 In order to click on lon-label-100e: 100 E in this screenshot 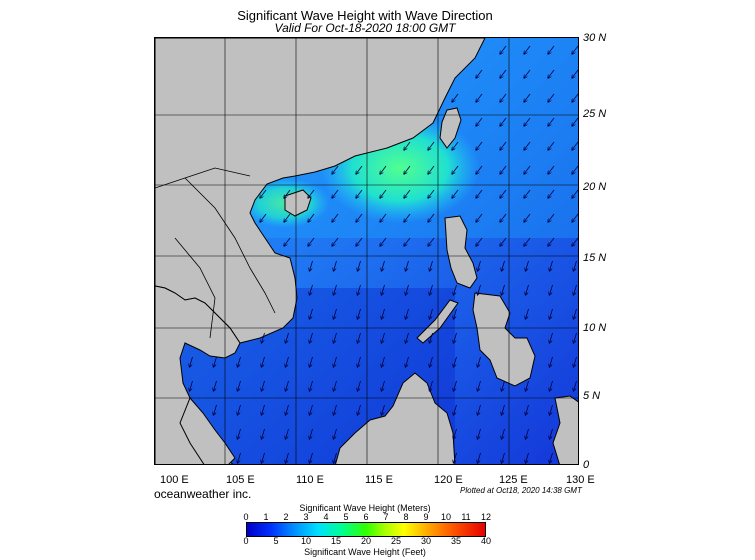, I will do `click(174, 480)`.